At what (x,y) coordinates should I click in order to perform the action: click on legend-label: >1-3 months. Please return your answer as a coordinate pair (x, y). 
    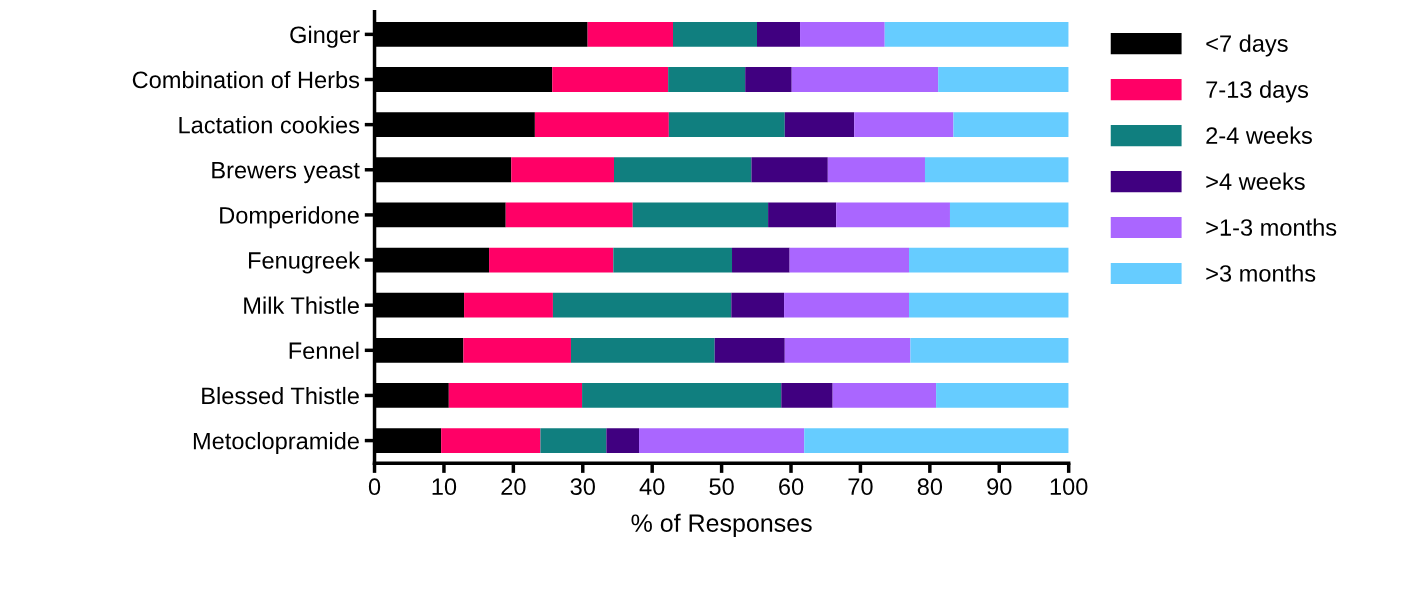
    Looking at the image, I should click on (1271, 227).